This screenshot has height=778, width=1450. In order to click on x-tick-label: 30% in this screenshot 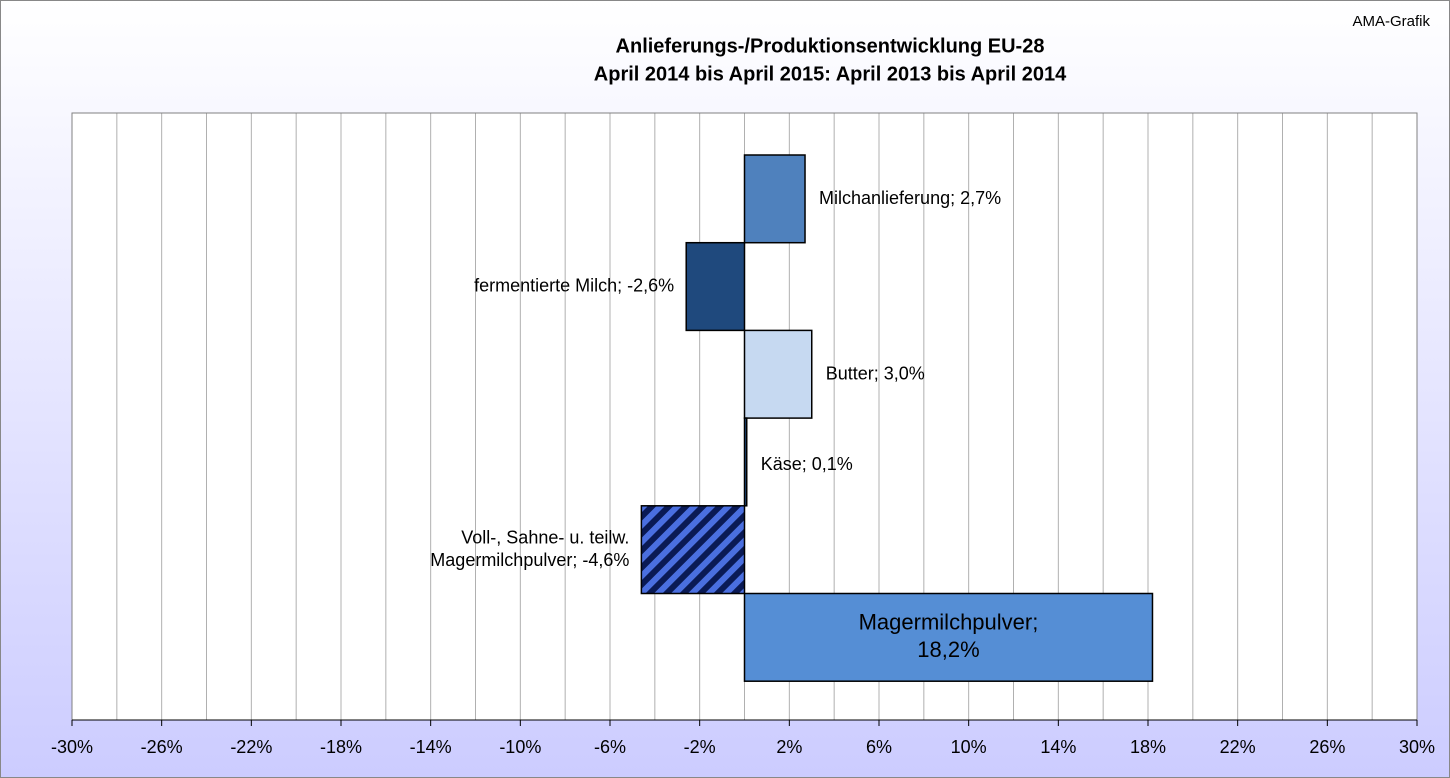, I will do `click(1417, 747)`.